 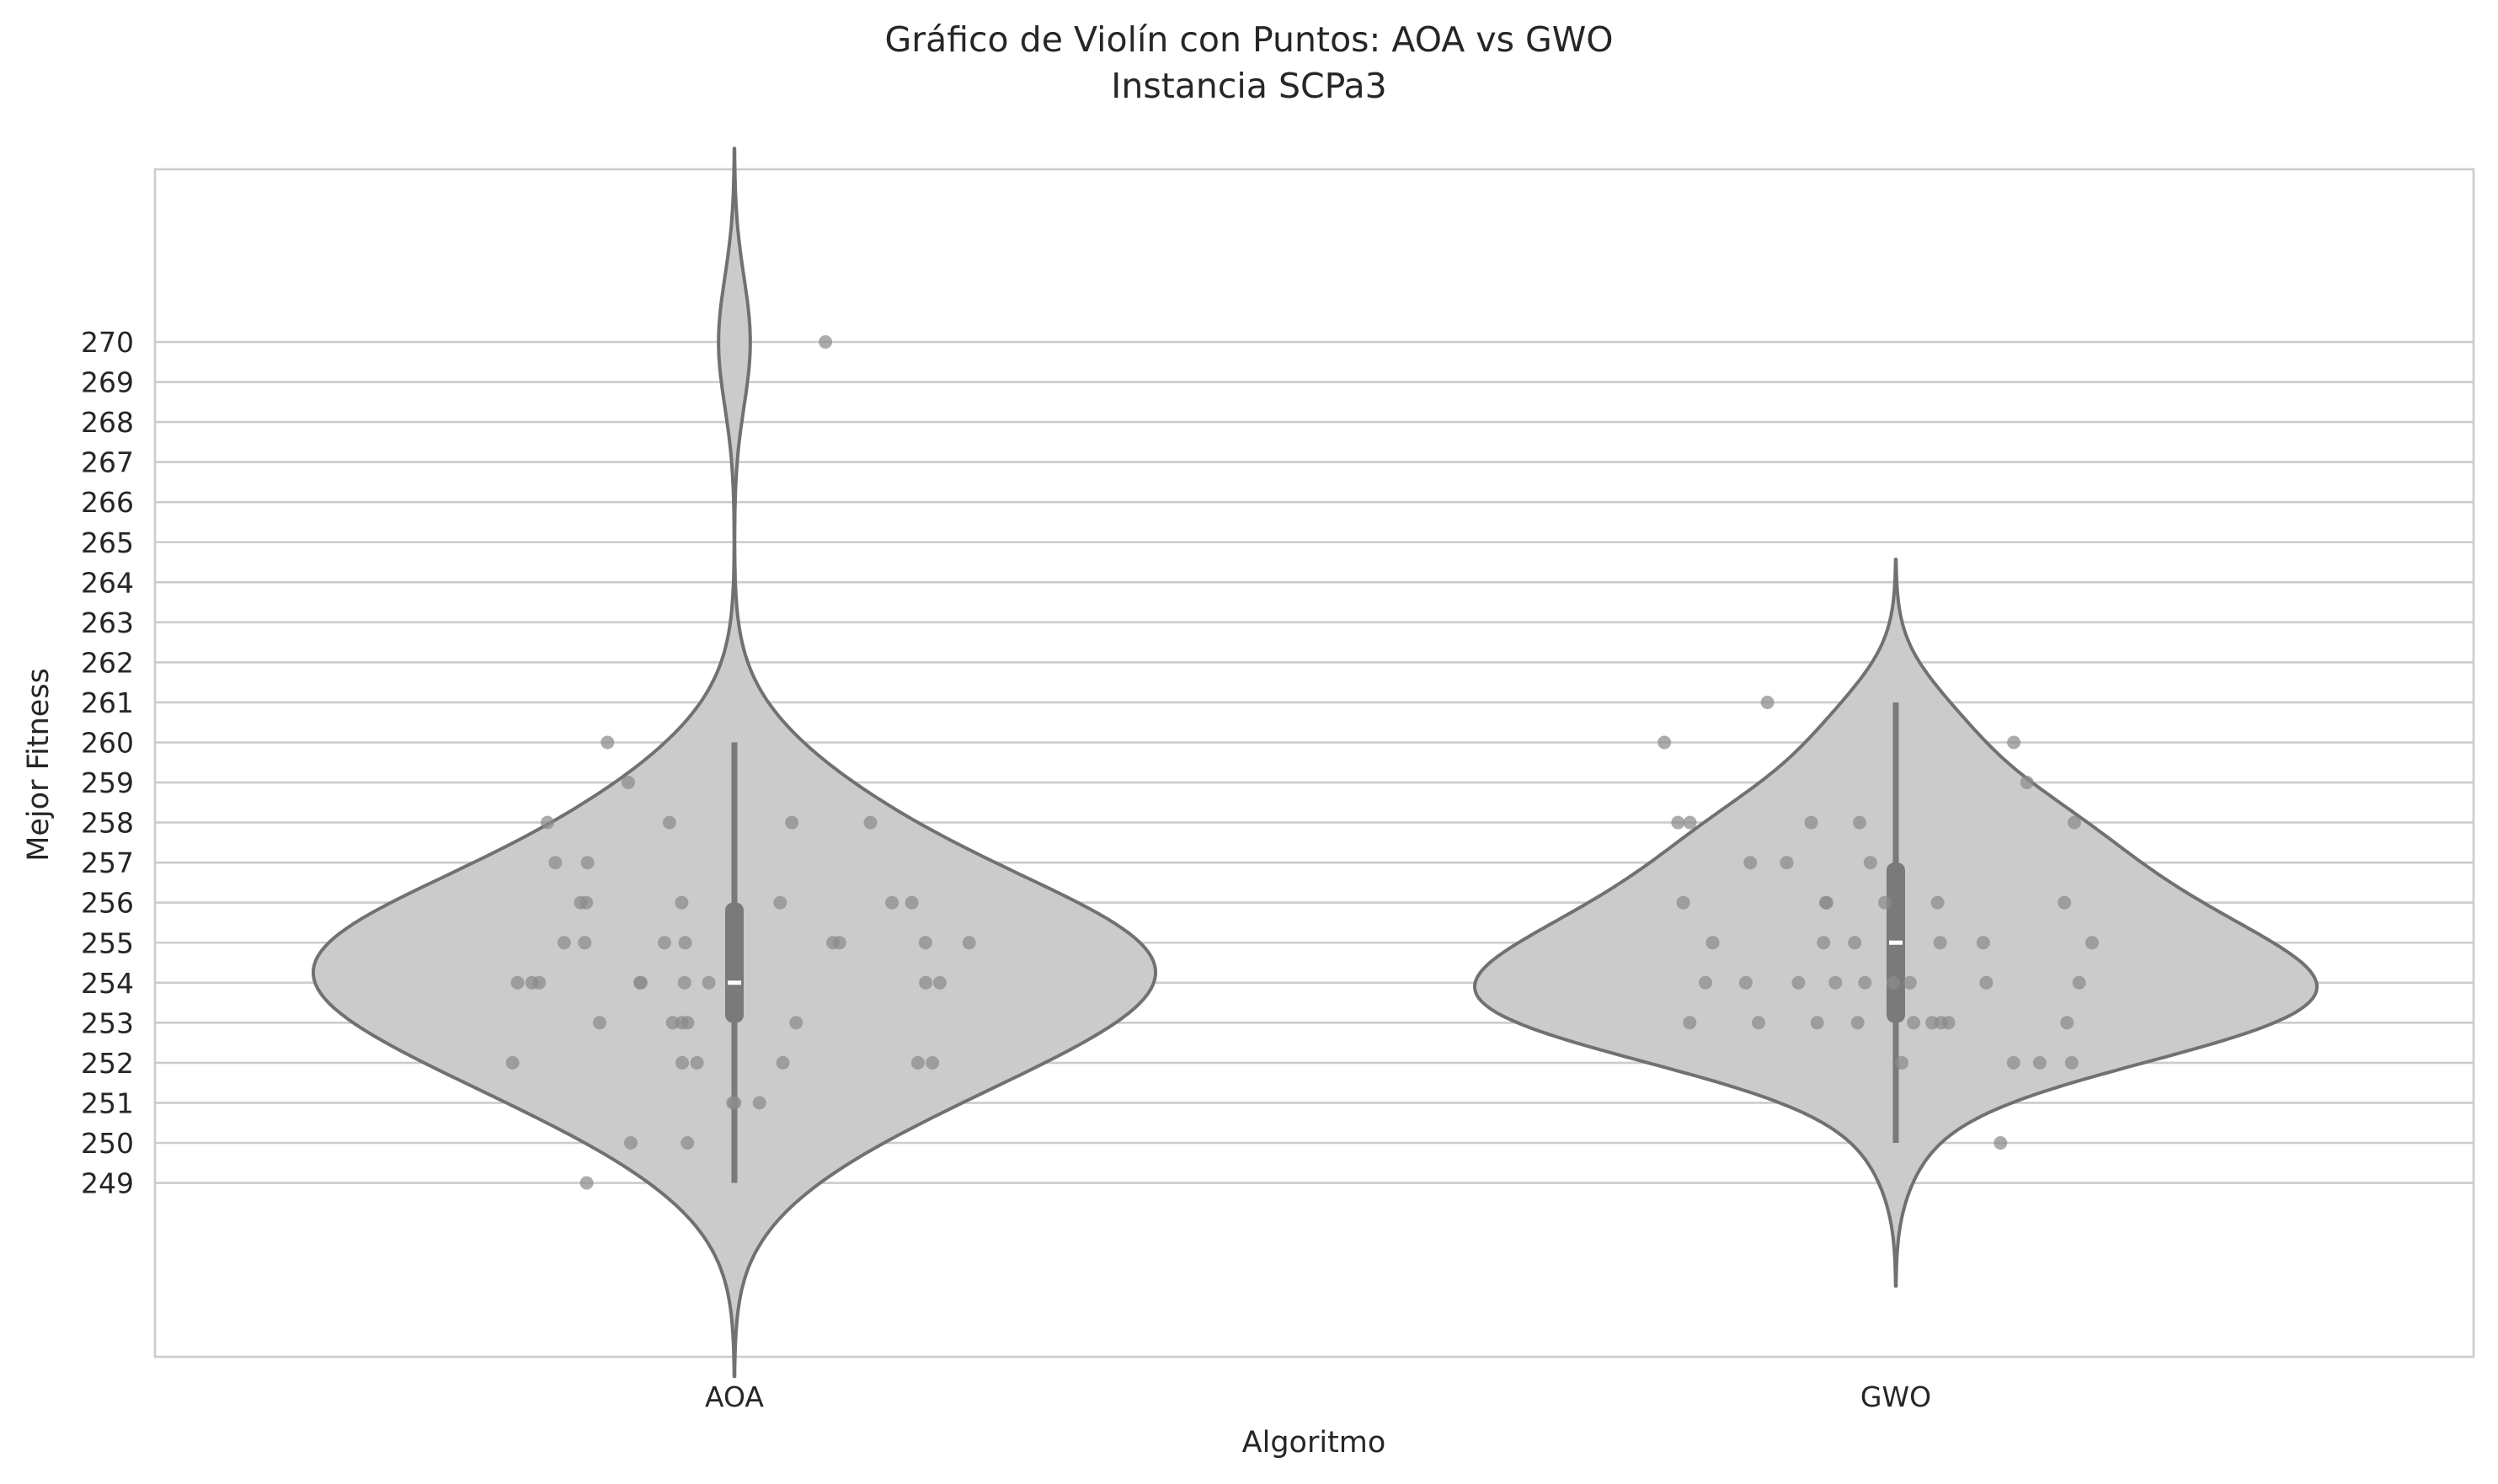 I want to click on y-tick-label: 254, so click(x=107, y=984).